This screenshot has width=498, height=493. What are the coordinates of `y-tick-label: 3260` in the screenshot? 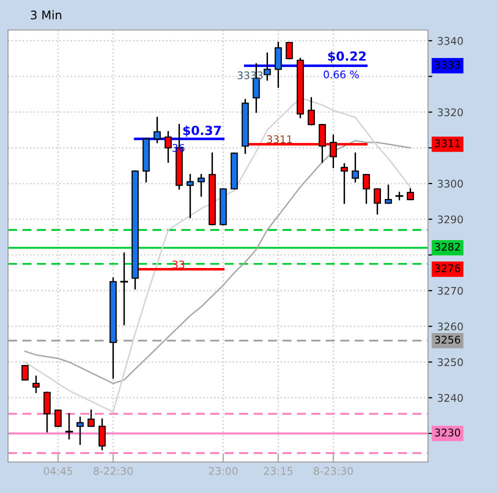 It's located at (450, 326).